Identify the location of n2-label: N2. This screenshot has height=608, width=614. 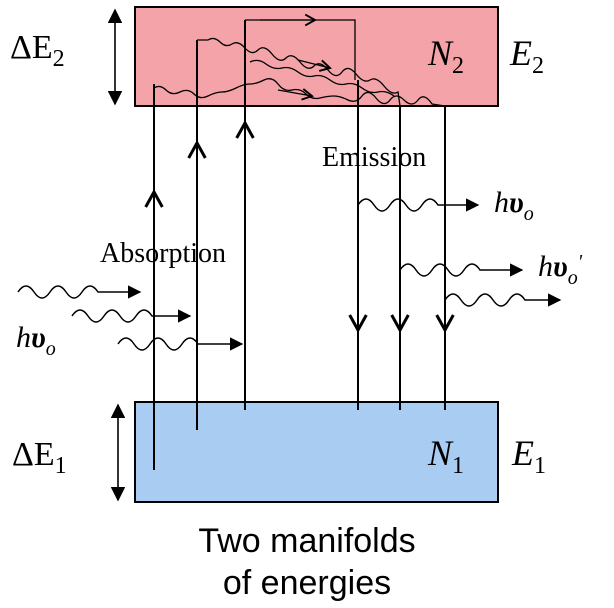
(445, 56).